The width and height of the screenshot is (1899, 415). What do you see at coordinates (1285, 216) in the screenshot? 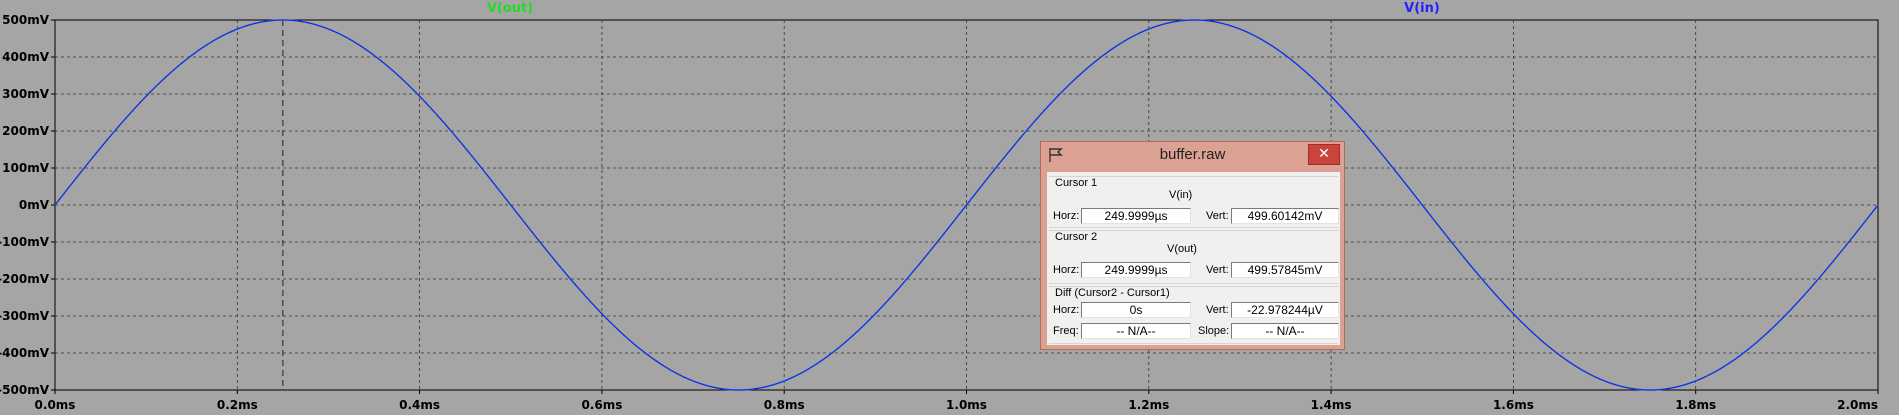
I see `cursor1-vert-field: 499.60142mV` at bounding box center [1285, 216].